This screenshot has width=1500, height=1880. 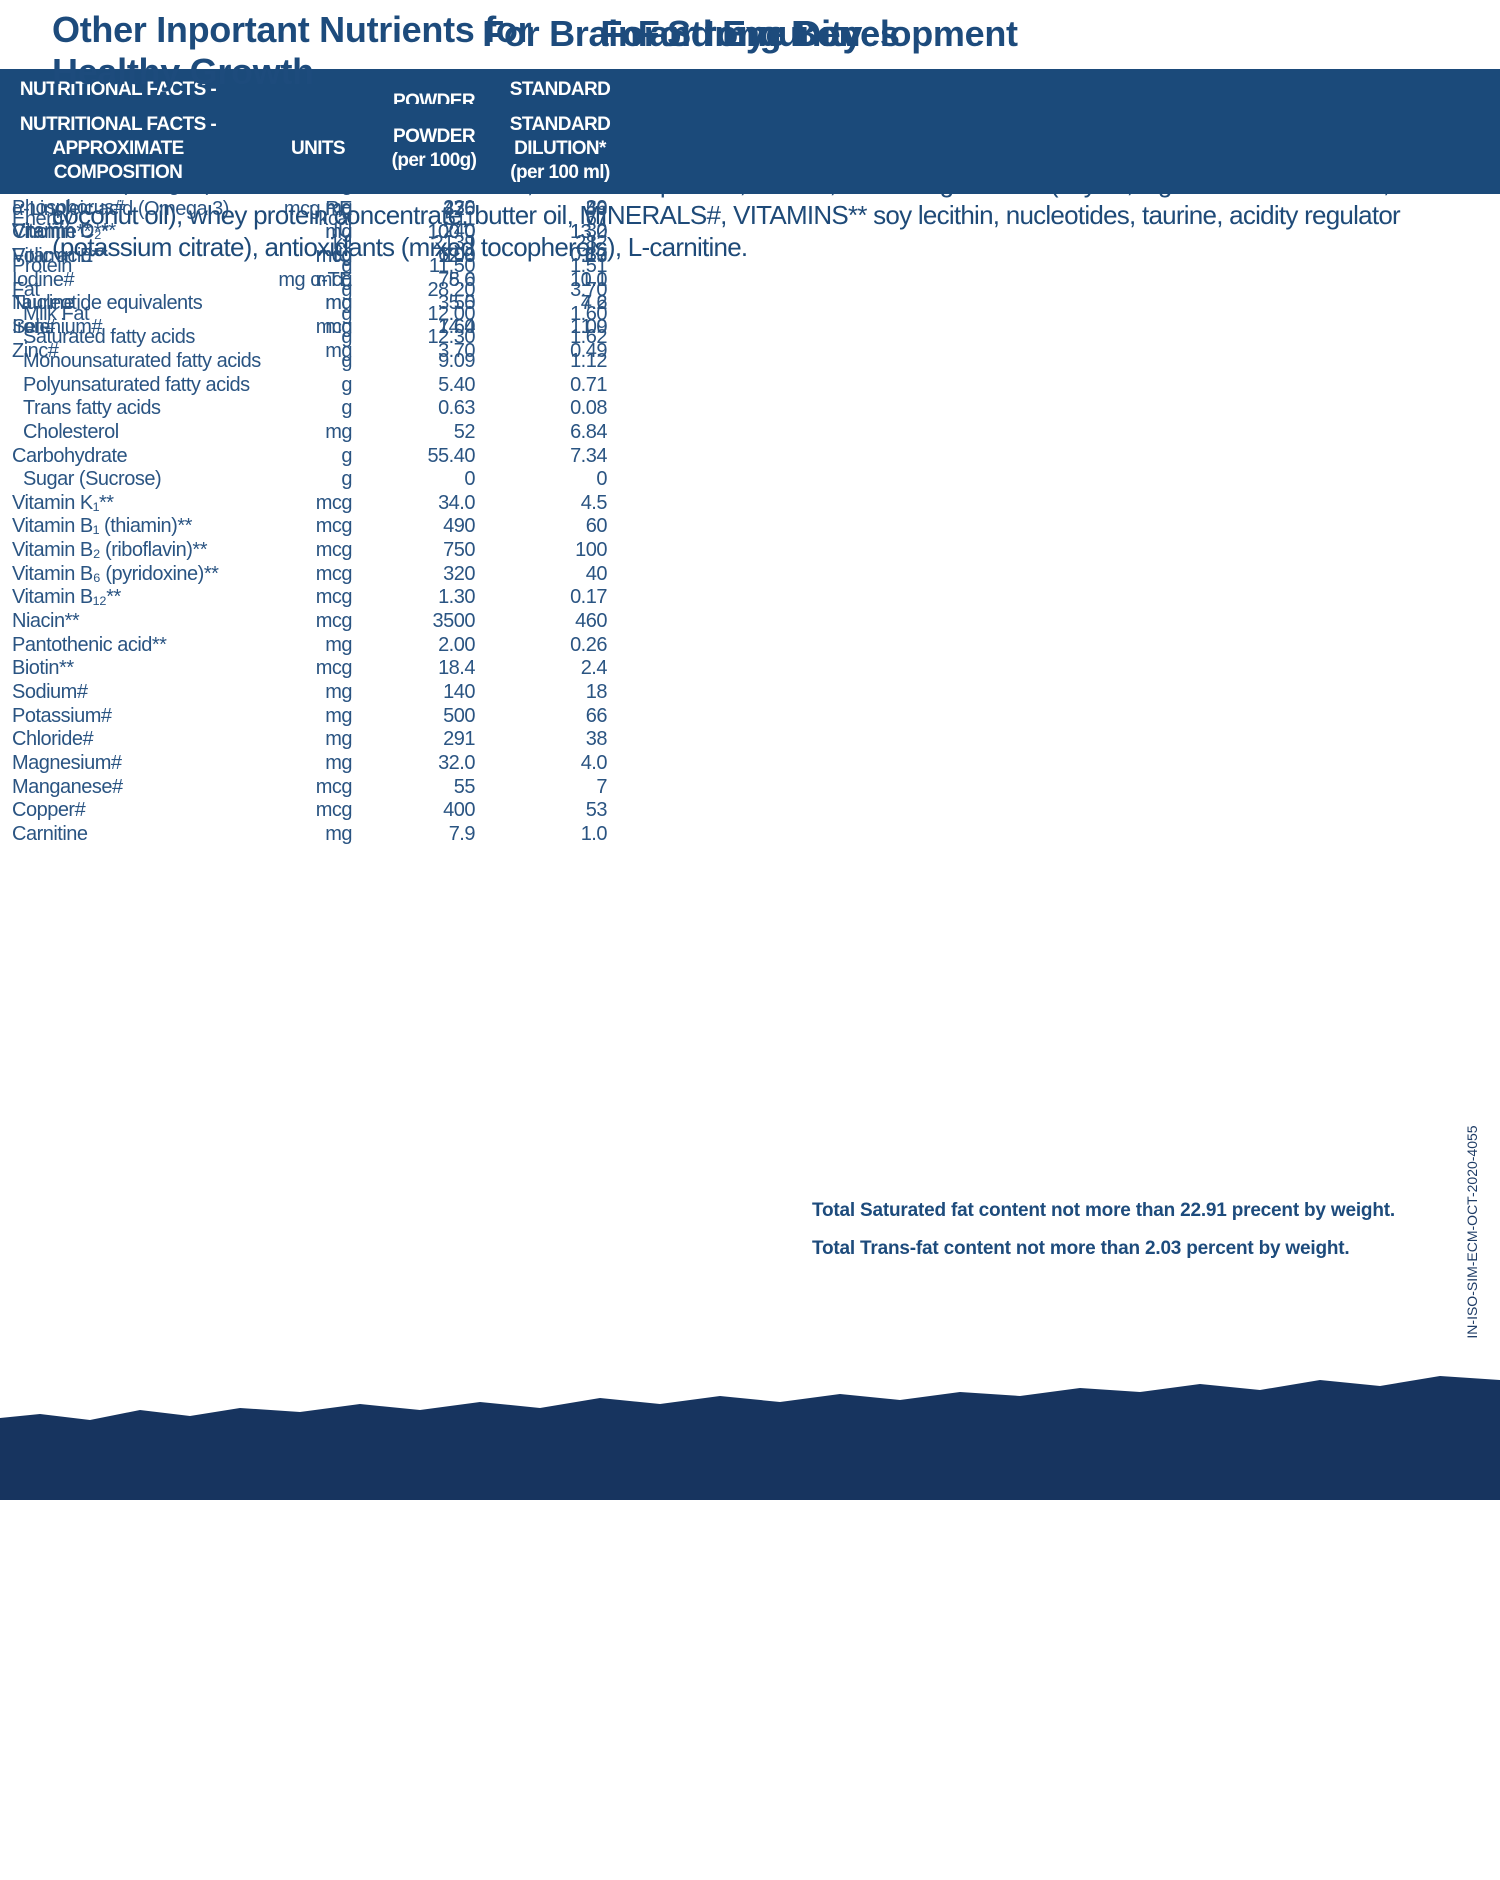 I want to click on nutrient-dilution: 38, so click(x=596, y=739).